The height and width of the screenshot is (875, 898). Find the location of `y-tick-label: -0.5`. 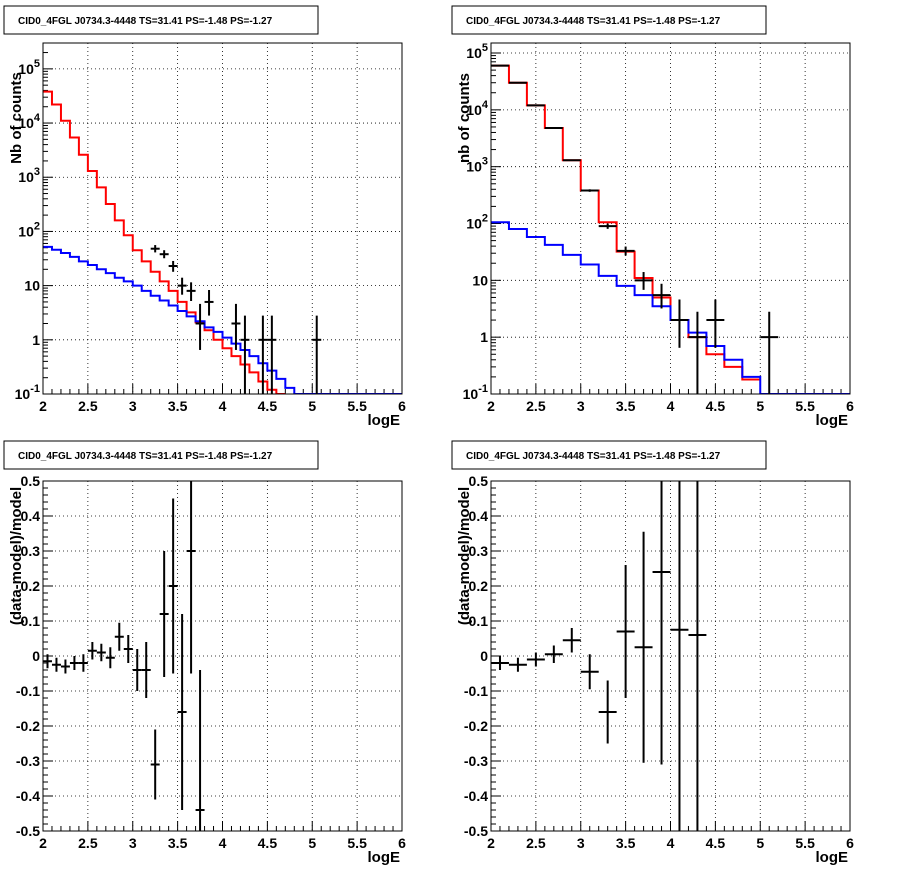

y-tick-label: -0.5 is located at coordinates (476, 831).